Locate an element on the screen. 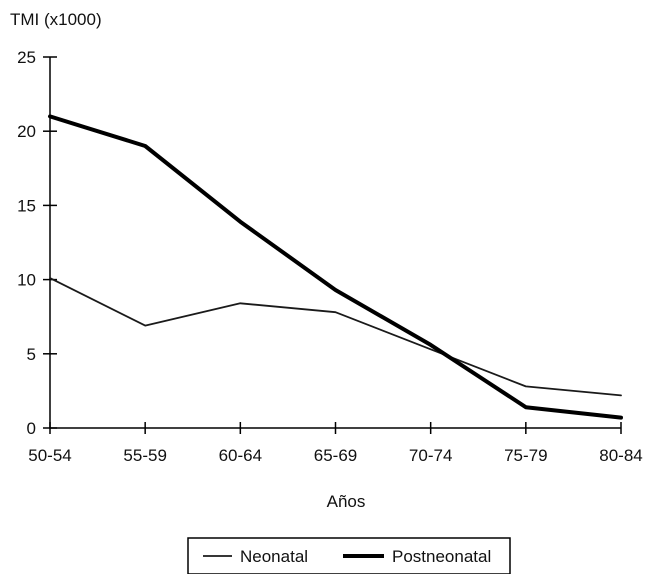 Image resolution: width=666 pixels, height=574 pixels. x-tick-label: 80-84 is located at coordinates (620, 455).